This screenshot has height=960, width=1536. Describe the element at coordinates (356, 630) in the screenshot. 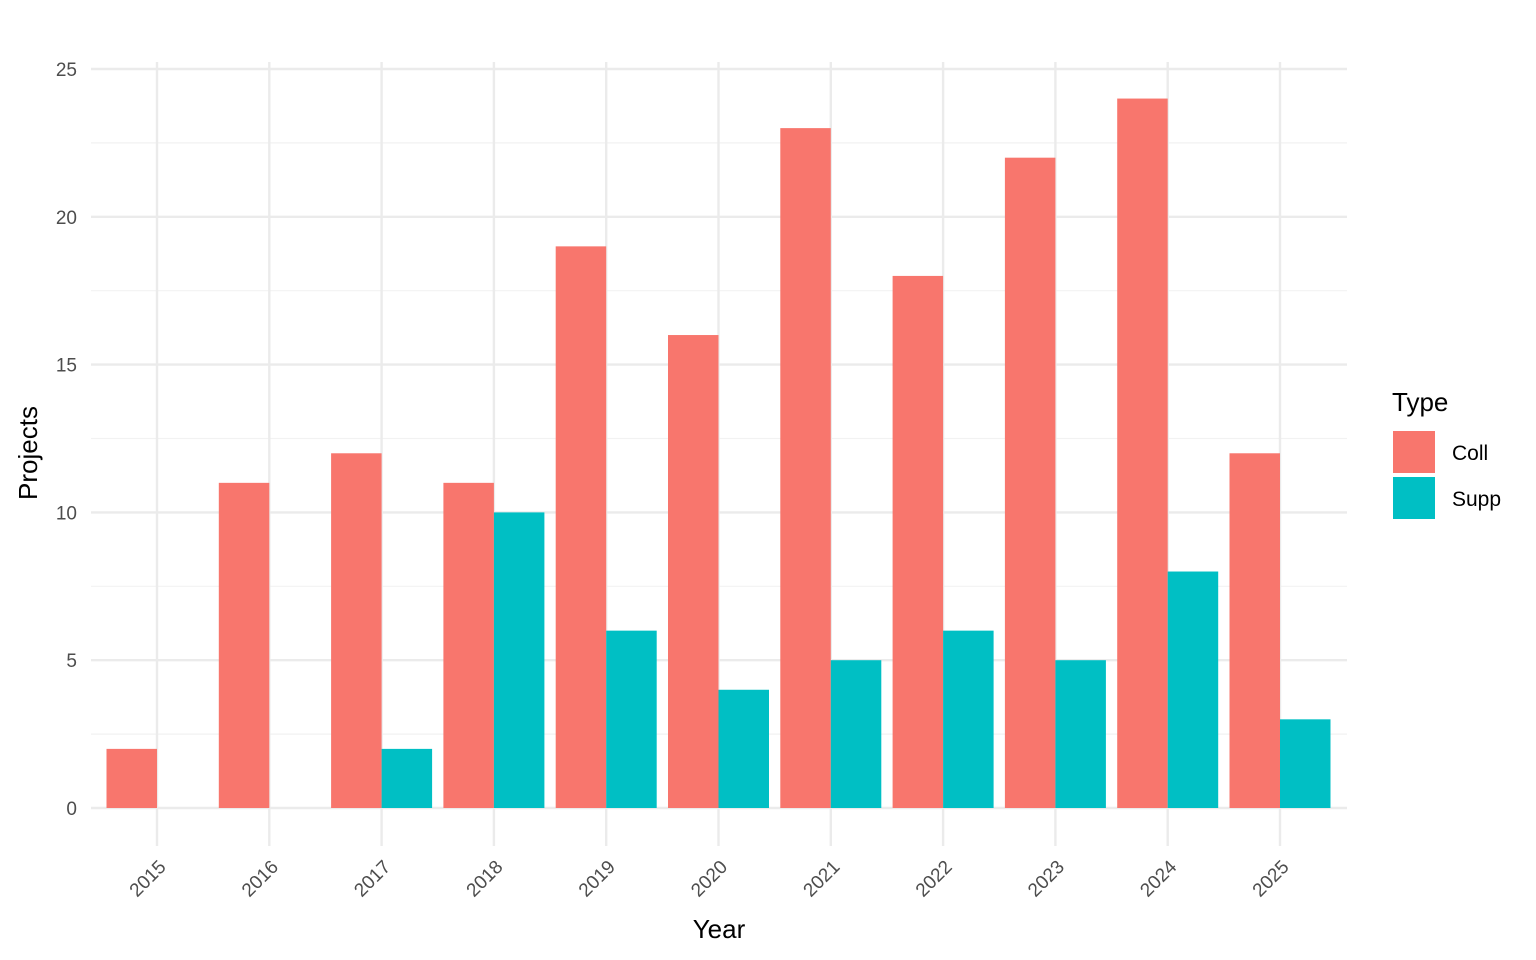

I see `bar-coll-2017` at that location.